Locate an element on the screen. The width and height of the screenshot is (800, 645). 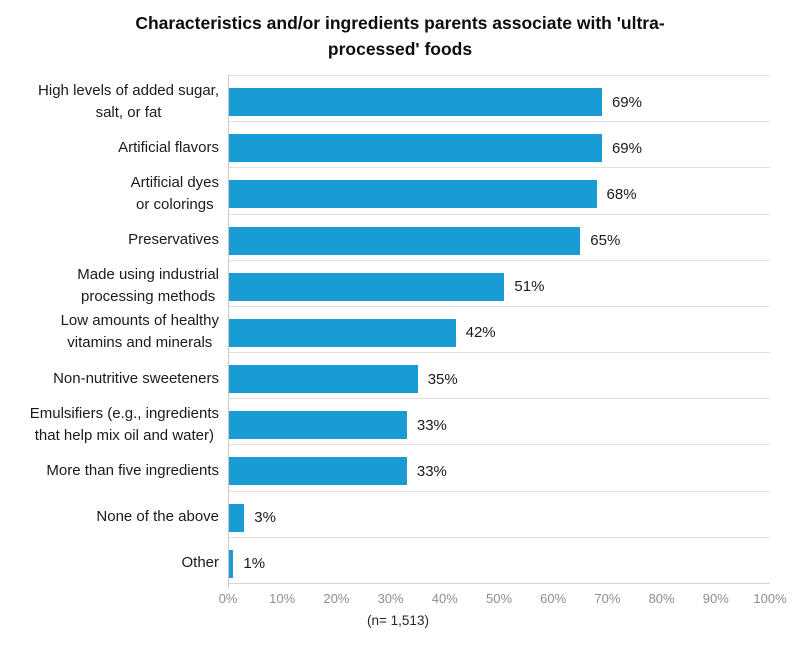
category-label: Made using industrial processing methods is located at coordinates (114, 283).